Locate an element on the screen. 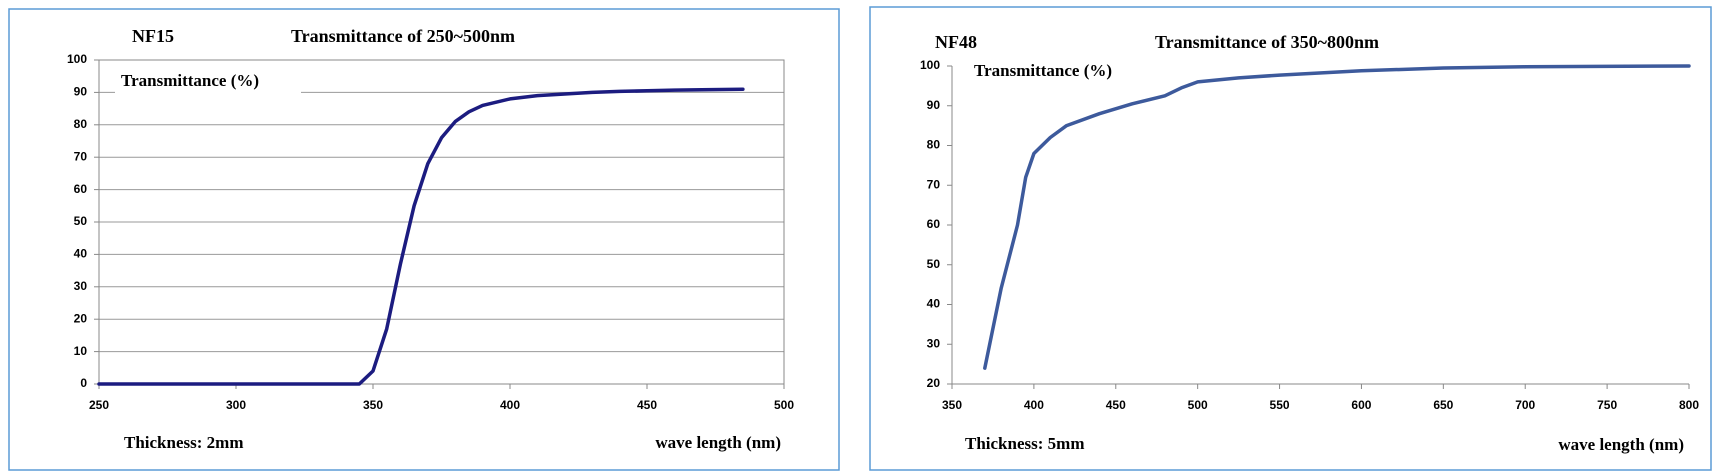 The width and height of the screenshot is (1720, 474). x-tick-label: 550 is located at coordinates (1280, 405).